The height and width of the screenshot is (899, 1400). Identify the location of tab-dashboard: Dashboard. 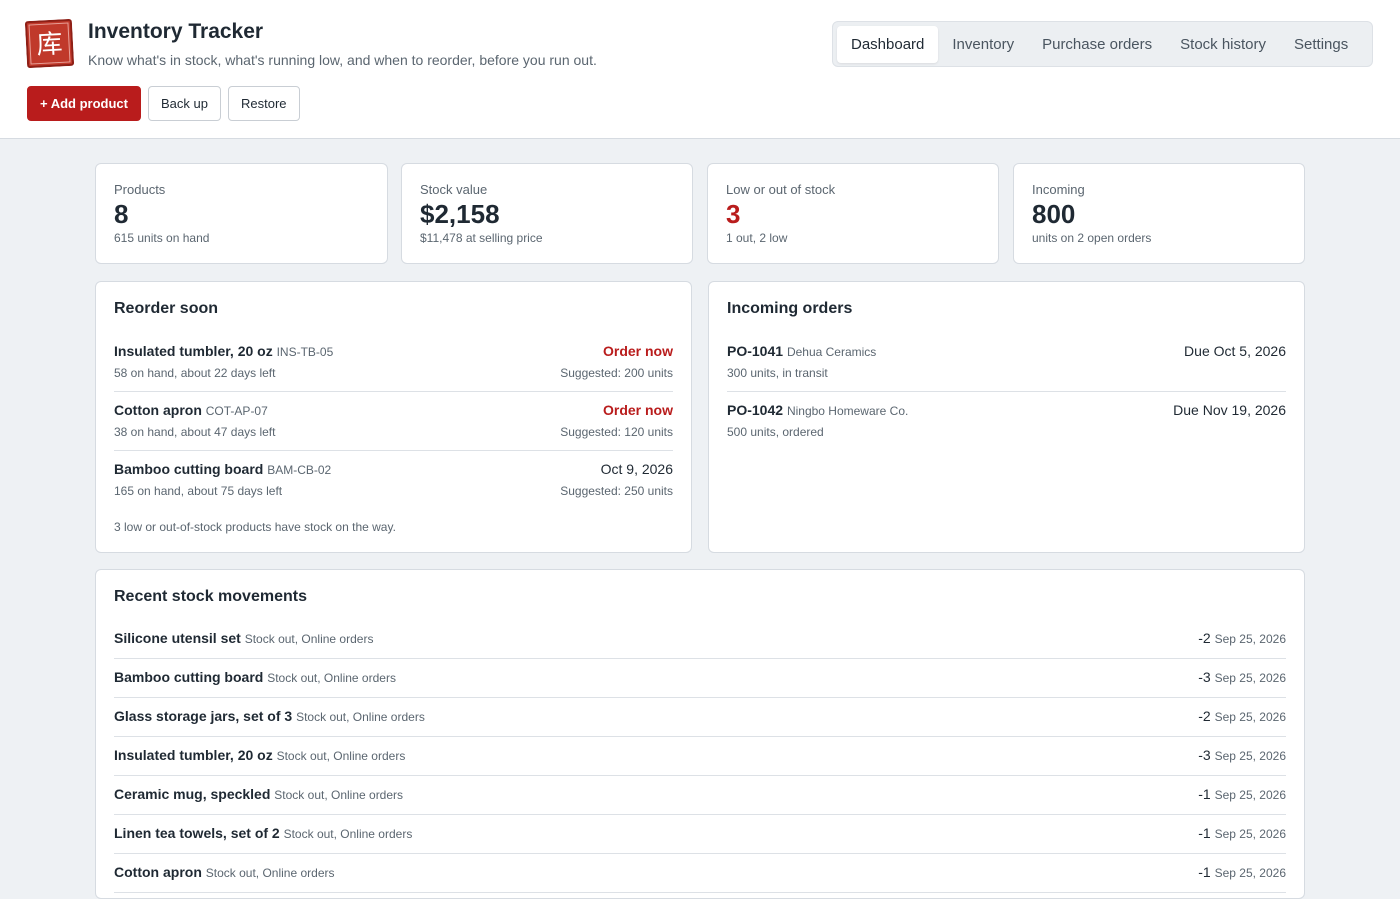
(888, 44).